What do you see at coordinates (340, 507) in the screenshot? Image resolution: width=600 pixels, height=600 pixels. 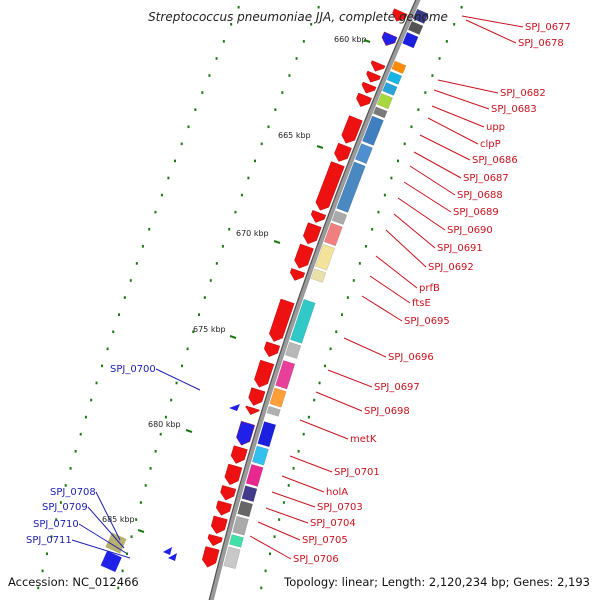 I see `gene-label-spj_0703: SPJ_0703` at bounding box center [340, 507].